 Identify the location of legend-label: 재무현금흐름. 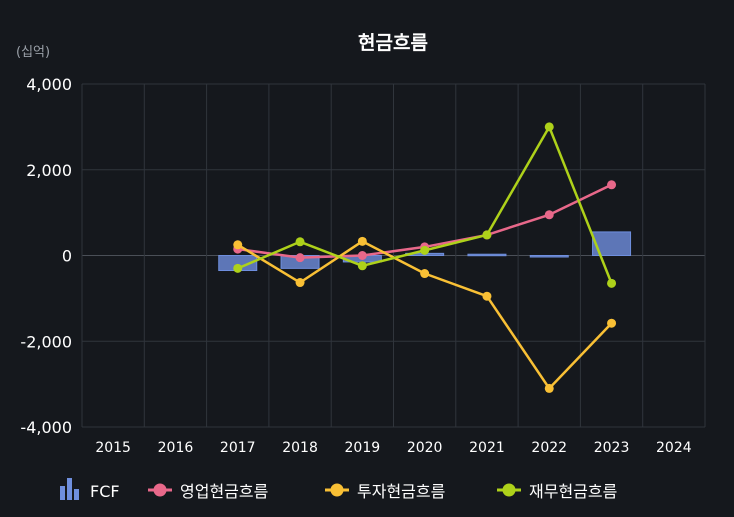
(573, 491).